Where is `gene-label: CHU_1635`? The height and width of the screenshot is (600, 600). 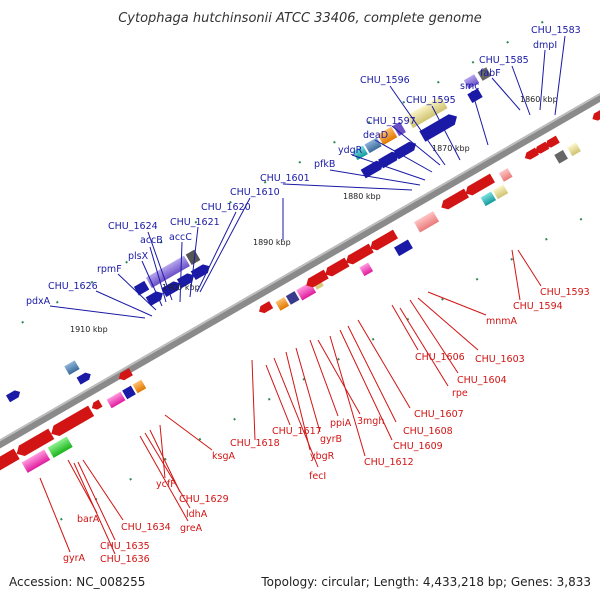
gene-label: CHU_1635 is located at coordinates (125, 546).